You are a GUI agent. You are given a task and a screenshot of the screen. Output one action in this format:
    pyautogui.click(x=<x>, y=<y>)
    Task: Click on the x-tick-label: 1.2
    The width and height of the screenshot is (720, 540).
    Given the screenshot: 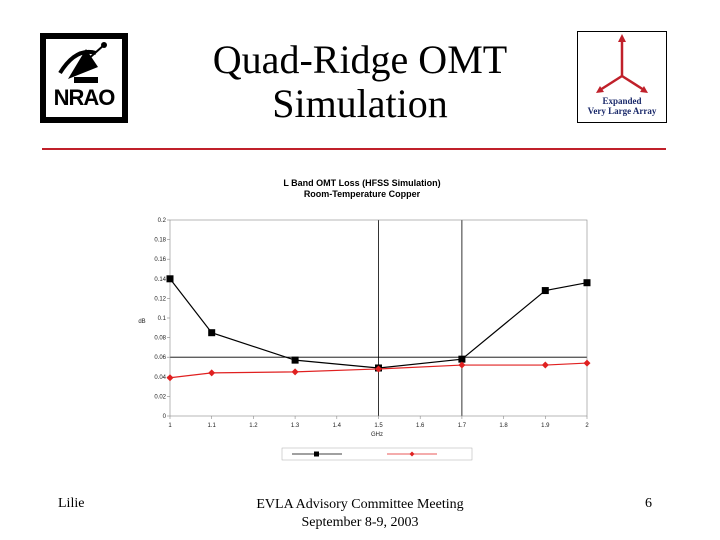 What is the action you would take?
    pyautogui.click(x=253, y=426)
    